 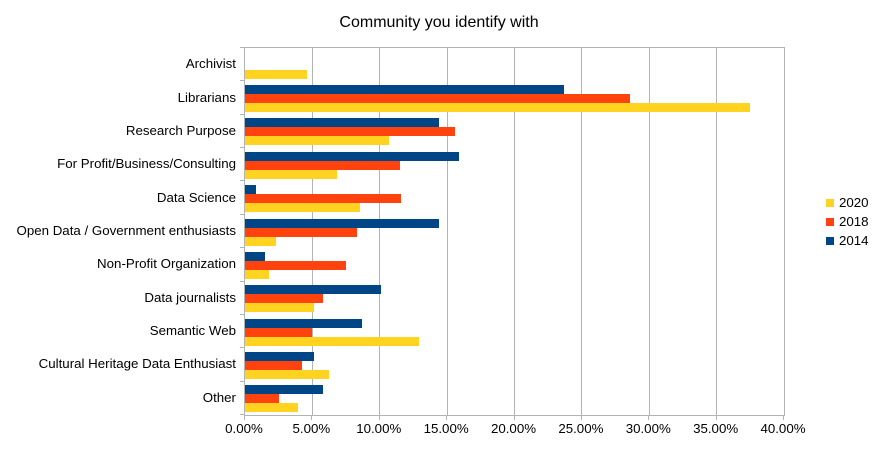 I want to click on category-label: Research Purpose, so click(x=180, y=130).